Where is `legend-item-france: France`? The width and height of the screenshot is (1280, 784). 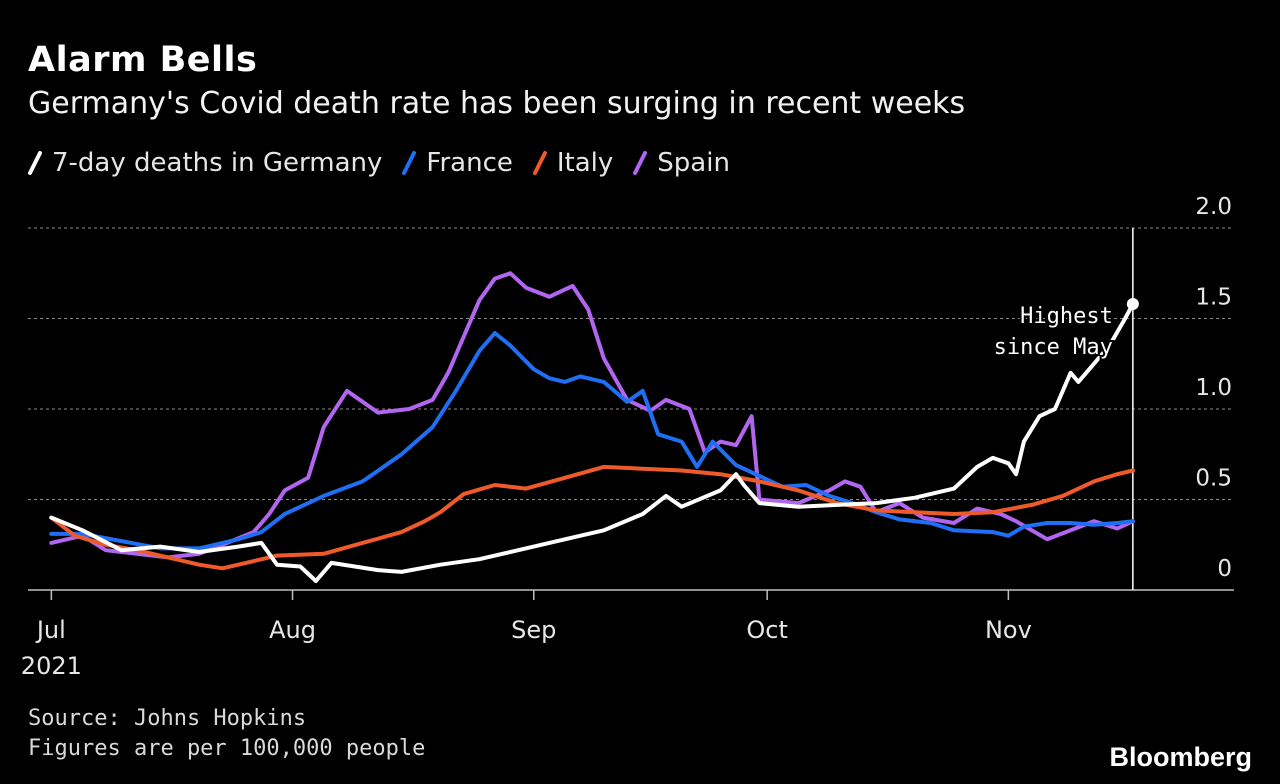
legend-item-france: France is located at coordinates (457, 163).